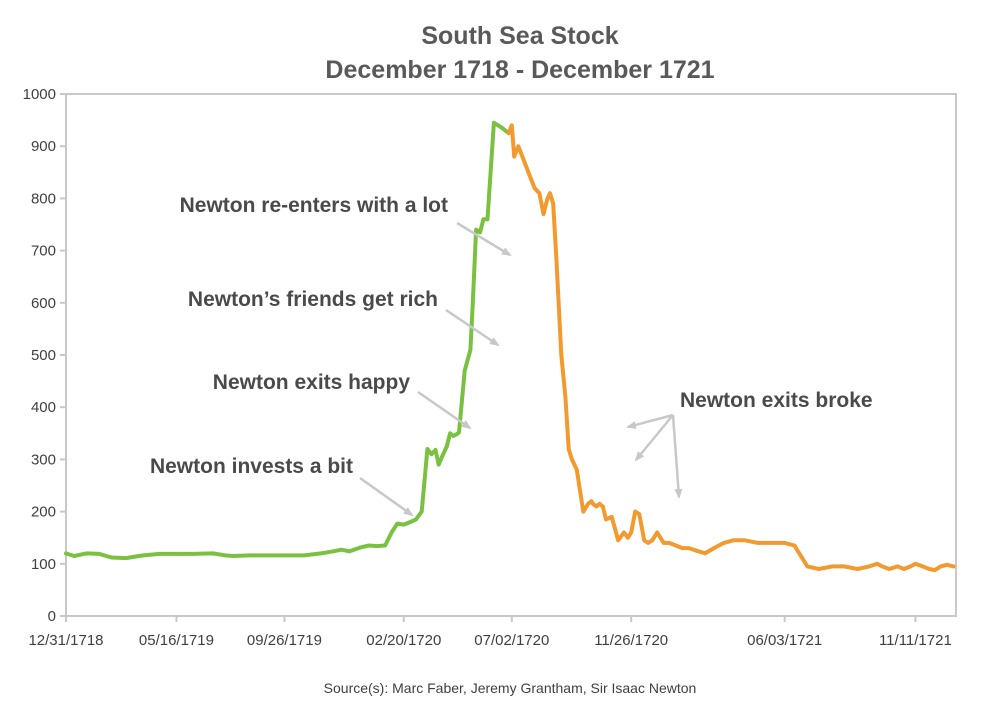 The image size is (988, 725). What do you see at coordinates (314, 205) in the screenshot?
I see `annotation-newton-re-enters: Newton re-enters with a lot` at bounding box center [314, 205].